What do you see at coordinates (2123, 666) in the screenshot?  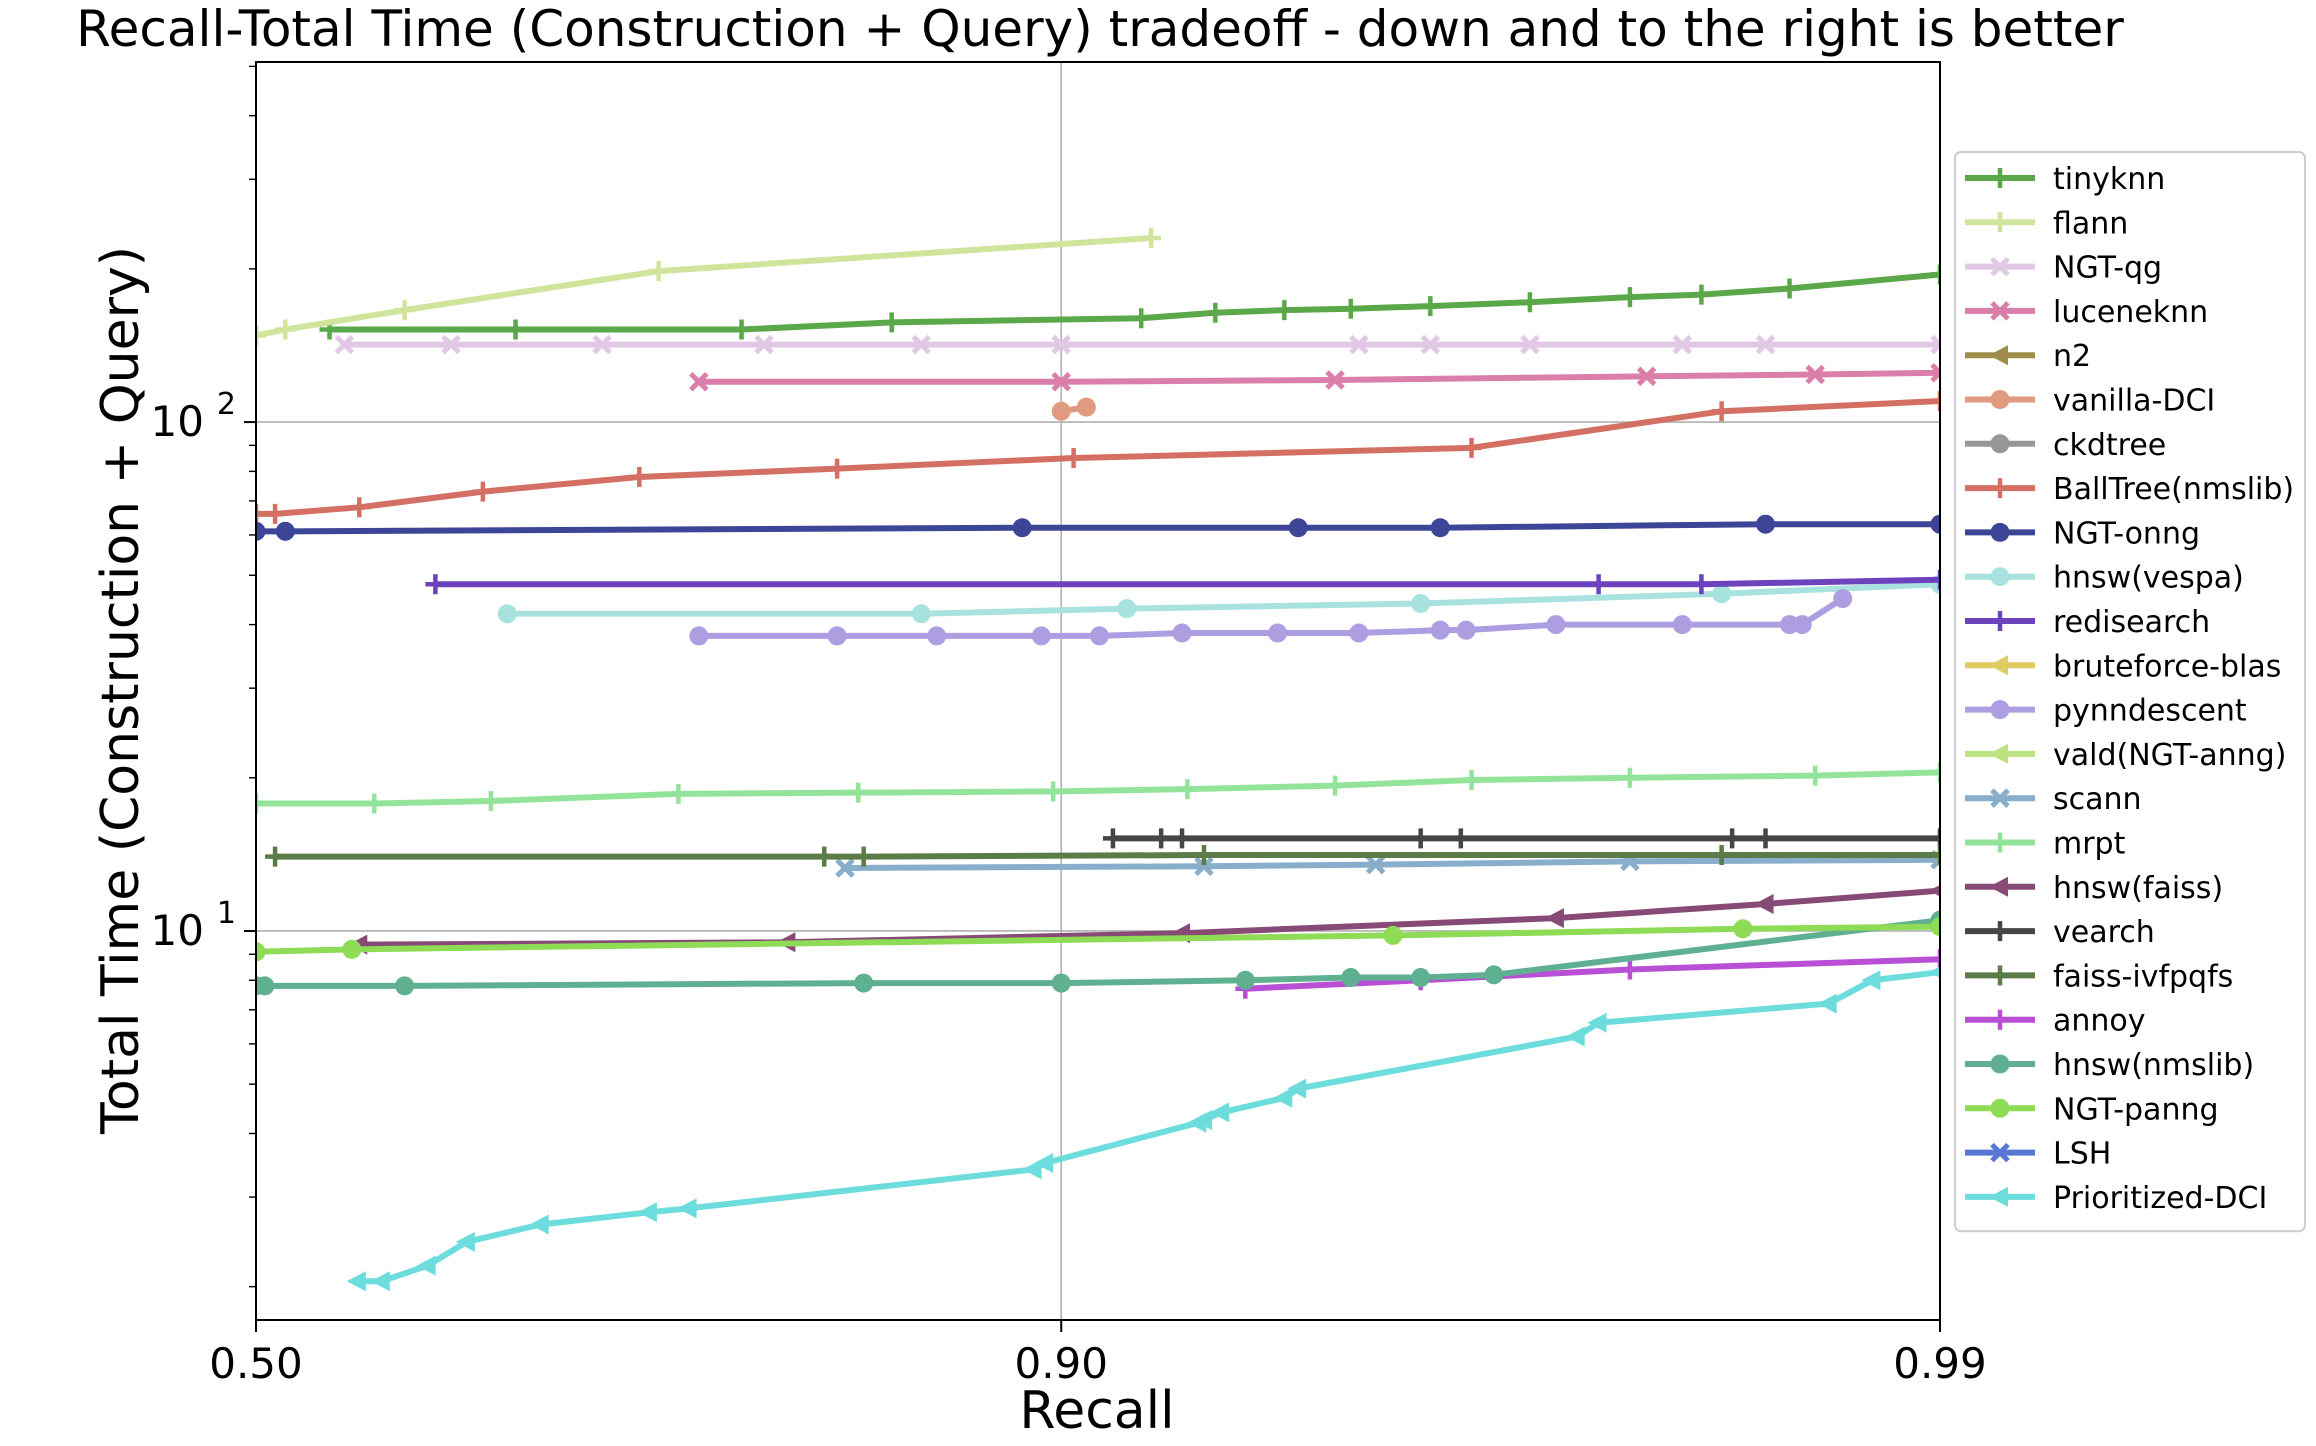 I see `legend-item-bruteforce-blas: bruteforce-blas` at bounding box center [2123, 666].